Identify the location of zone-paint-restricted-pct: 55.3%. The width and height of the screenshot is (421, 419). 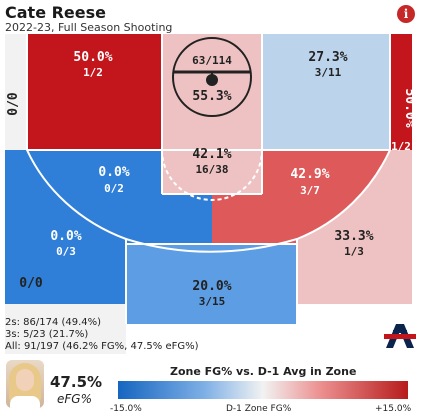
(211, 96).